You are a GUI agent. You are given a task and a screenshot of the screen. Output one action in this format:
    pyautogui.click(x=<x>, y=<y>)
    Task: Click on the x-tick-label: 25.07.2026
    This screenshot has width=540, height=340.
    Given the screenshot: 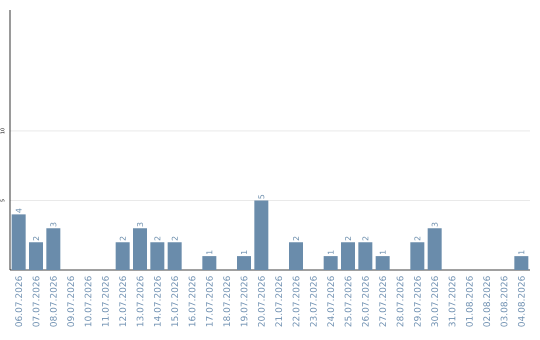 What is the action you would take?
    pyautogui.click(x=348, y=301)
    